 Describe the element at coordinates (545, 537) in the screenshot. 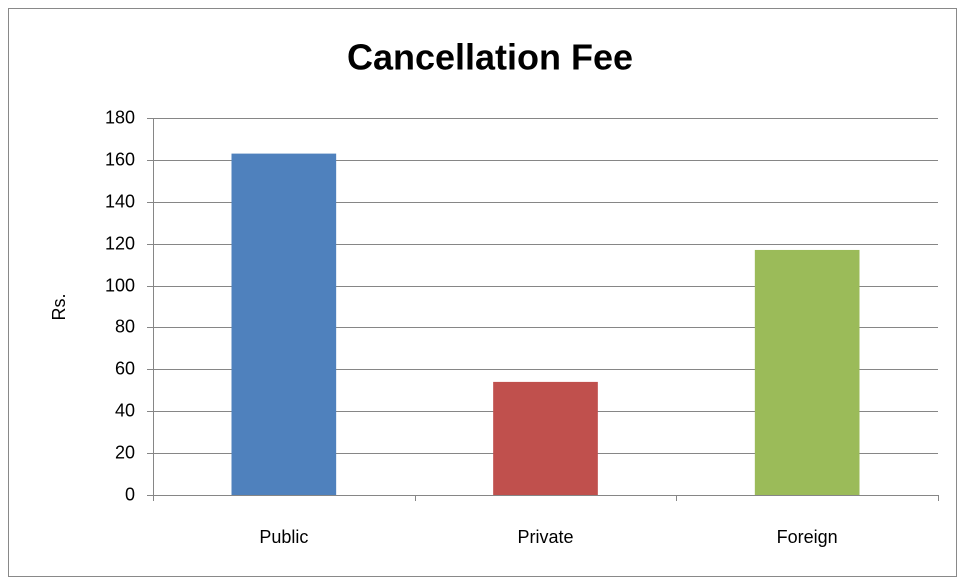

I see `x-tick-label: Private` at that location.